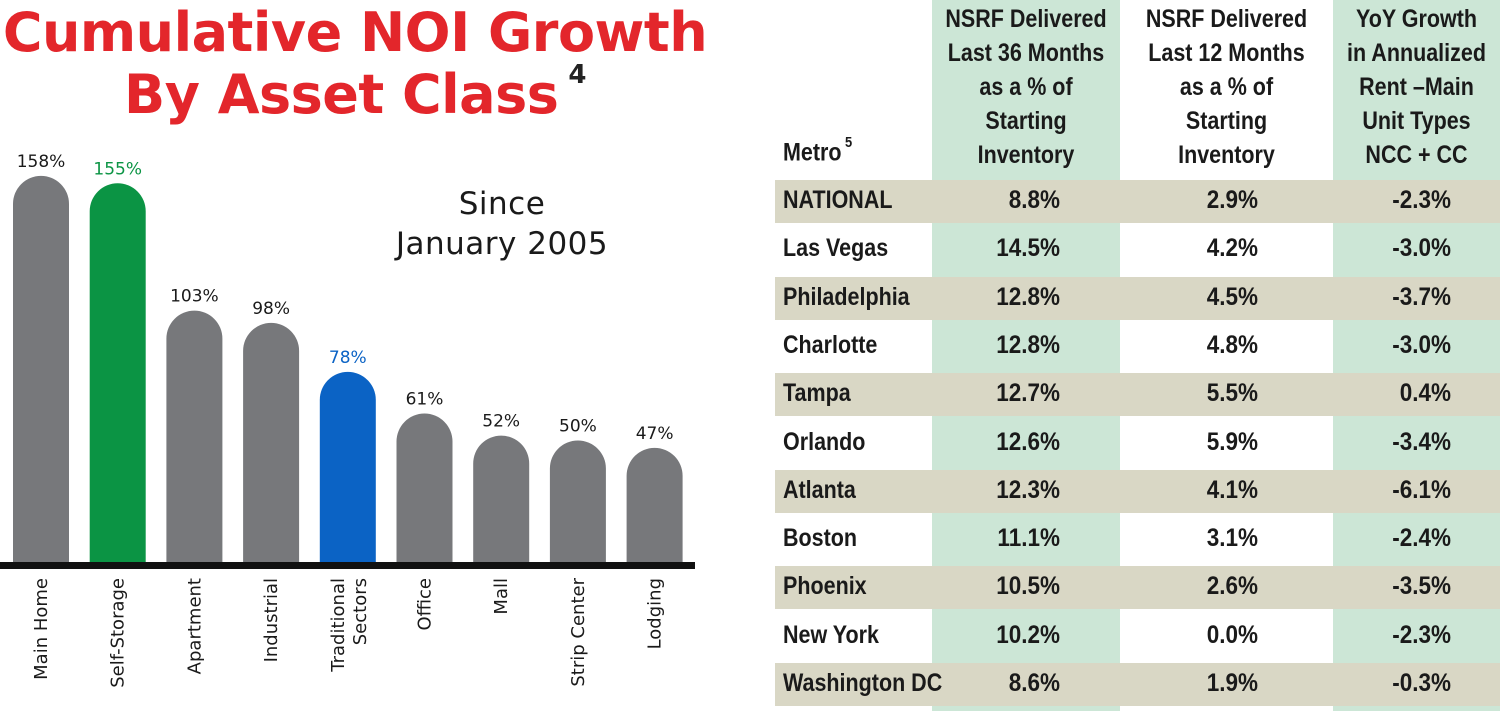 Image resolution: width=1500 pixels, height=711 pixels. I want to click on bar-strip-center, so click(577, 501).